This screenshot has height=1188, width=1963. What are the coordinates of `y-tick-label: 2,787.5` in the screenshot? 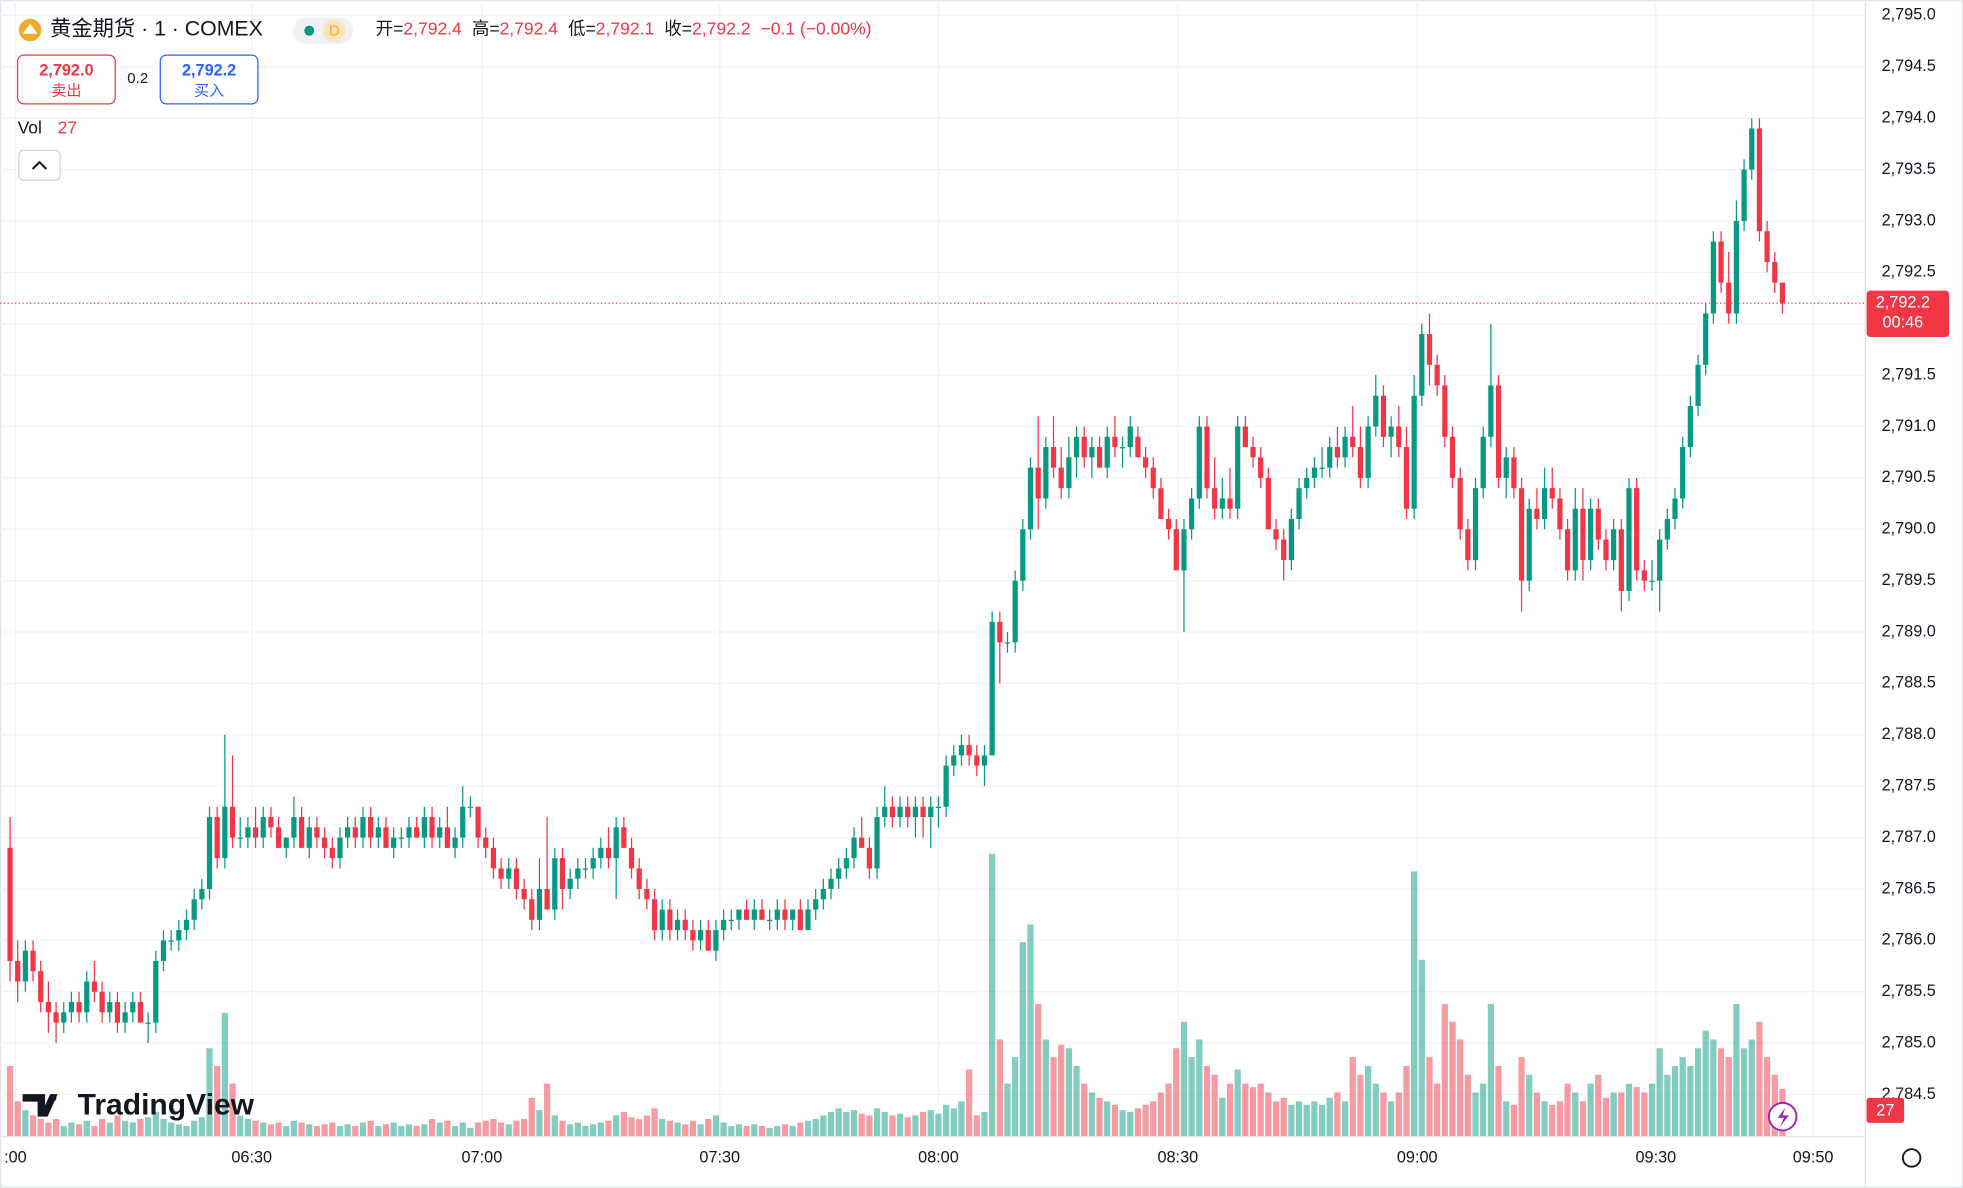 It's located at (1909, 786).